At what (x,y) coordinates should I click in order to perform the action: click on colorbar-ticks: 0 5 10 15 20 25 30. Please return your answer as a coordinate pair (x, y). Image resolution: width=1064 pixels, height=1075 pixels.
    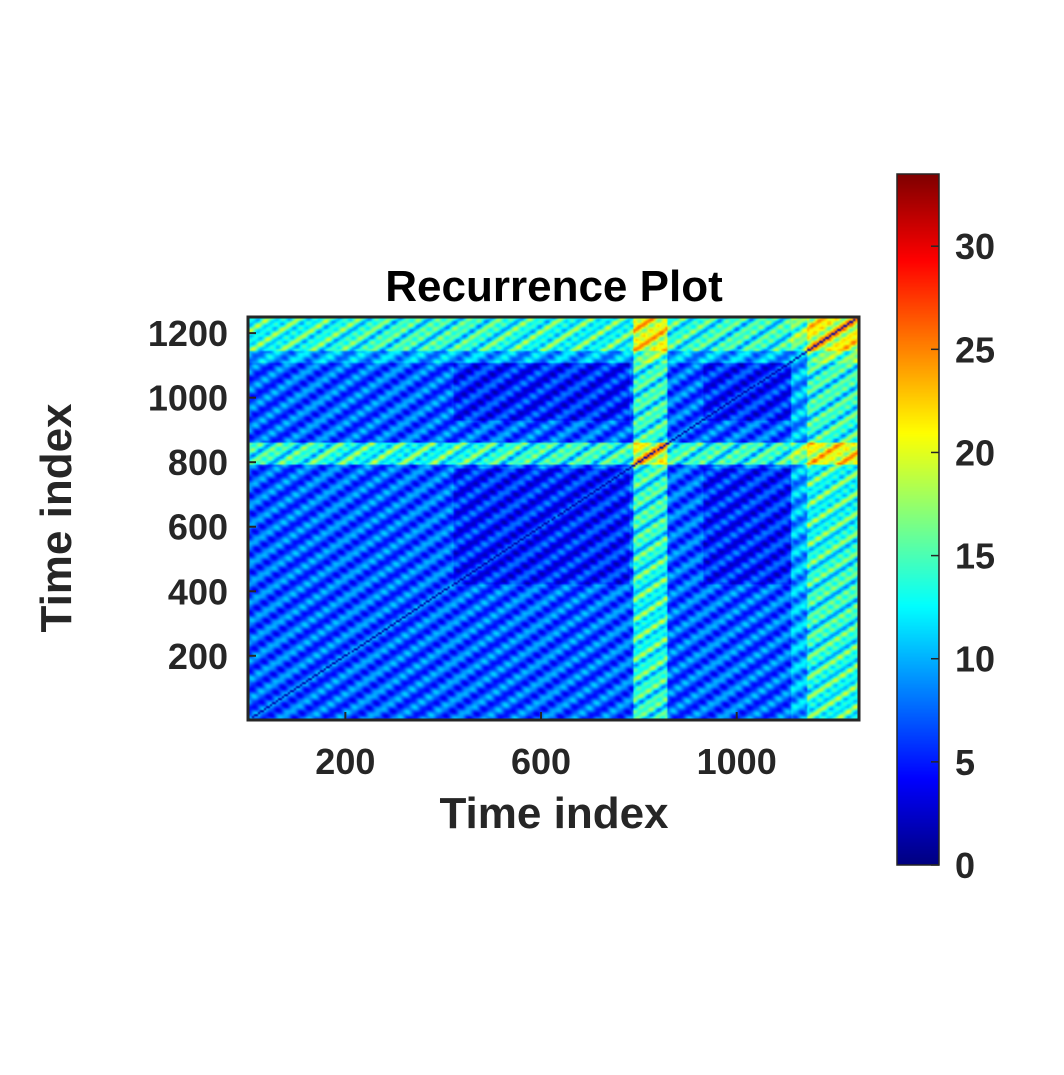
    Looking at the image, I should click on (963, 556).